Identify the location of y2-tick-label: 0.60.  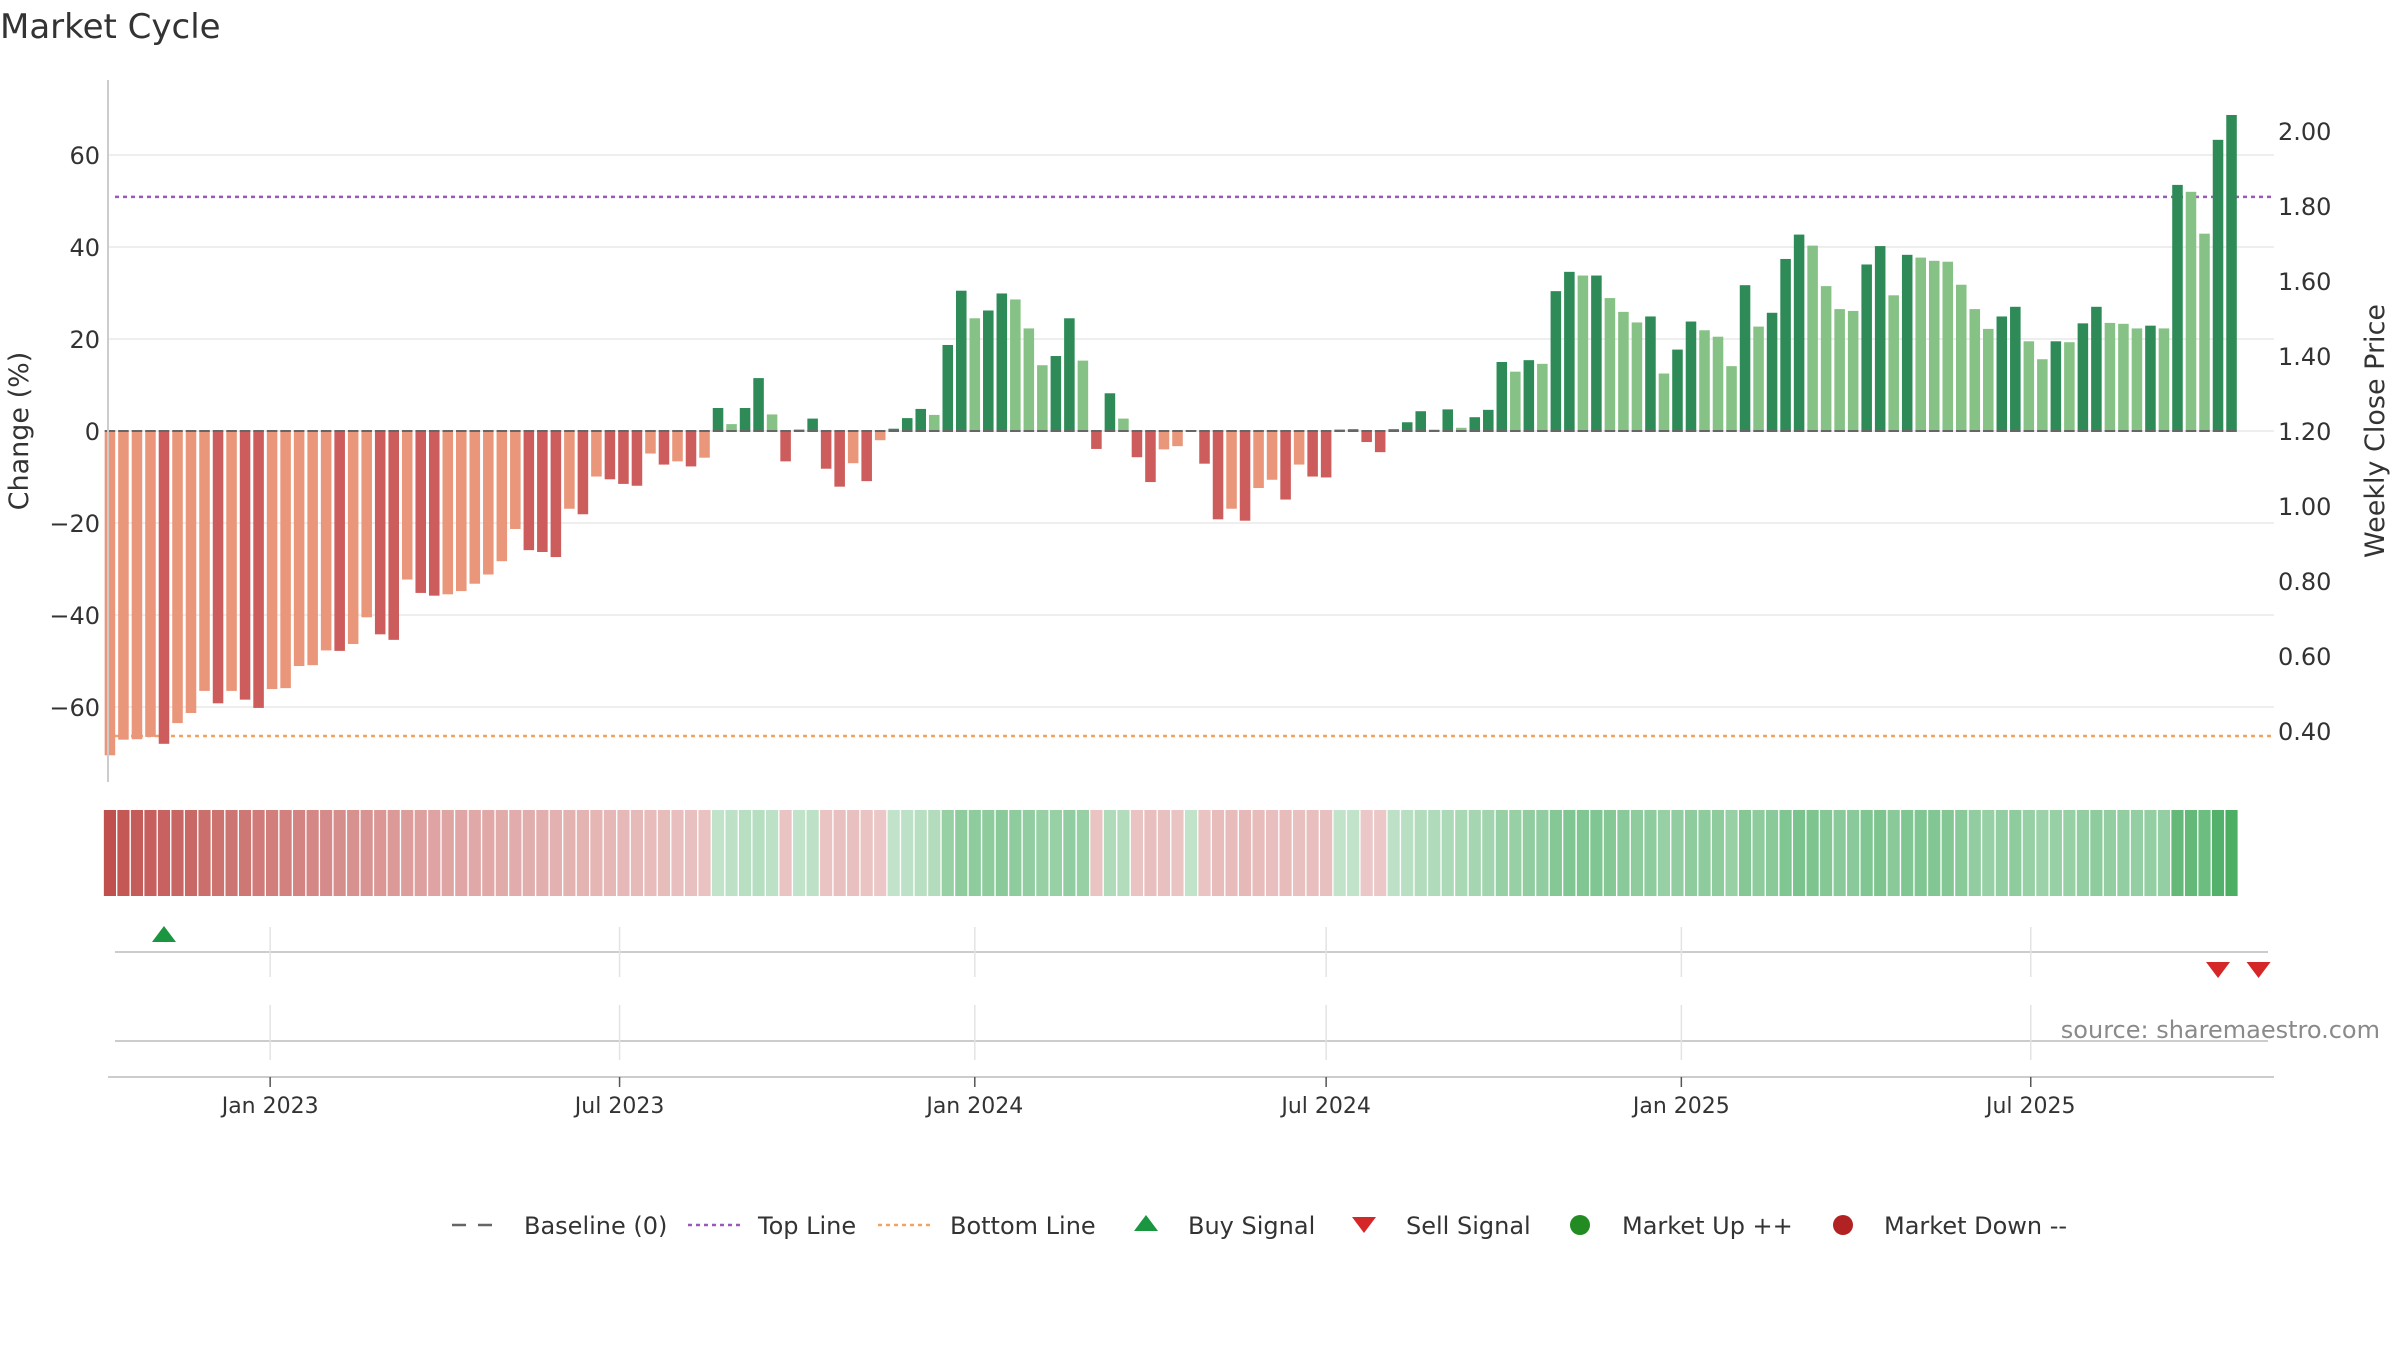
(2304, 657).